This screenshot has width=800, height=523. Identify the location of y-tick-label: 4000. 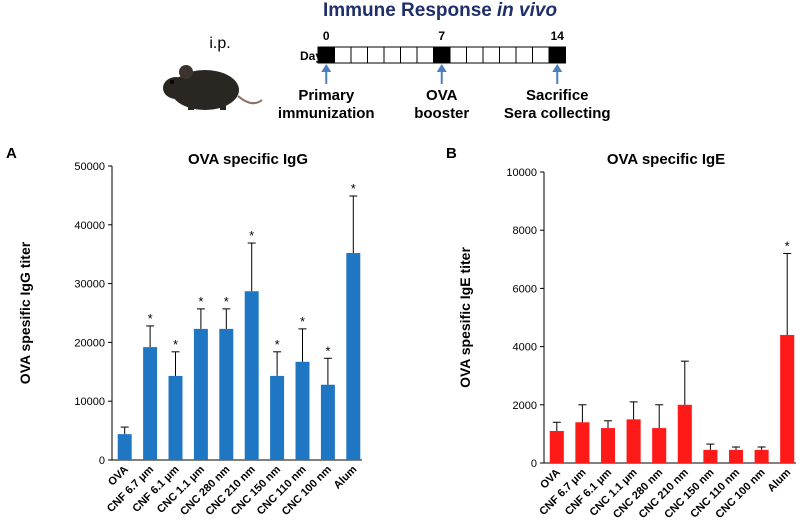
(525, 348).